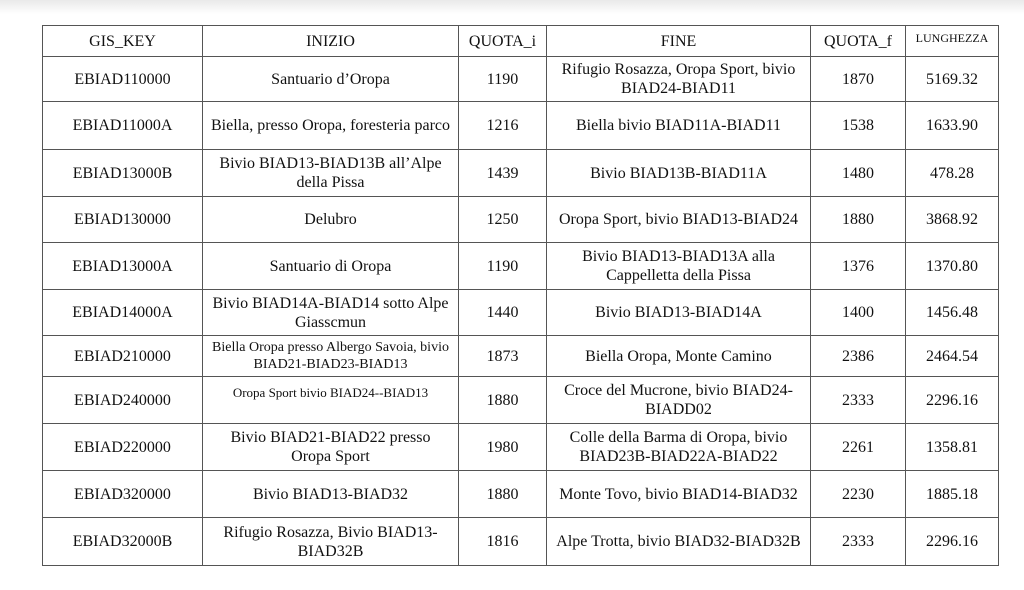 The image size is (1024, 590). Describe the element at coordinates (678, 356) in the screenshot. I see `table-cell: Biella Oropa, Monte Camino` at that location.